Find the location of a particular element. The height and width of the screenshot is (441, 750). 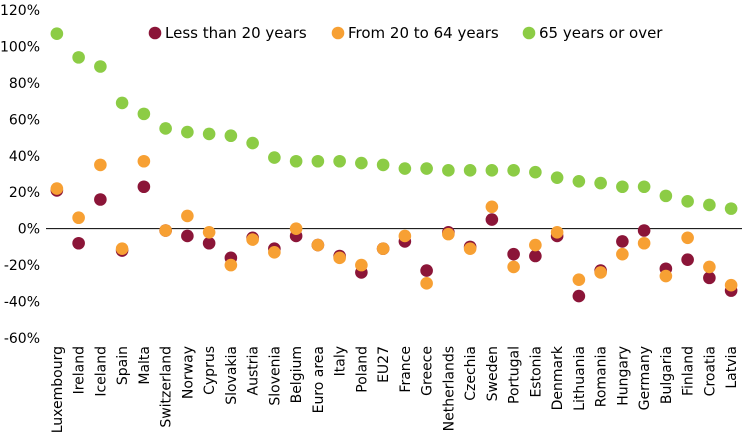

x-tick-label: Poland is located at coordinates (362, 369).